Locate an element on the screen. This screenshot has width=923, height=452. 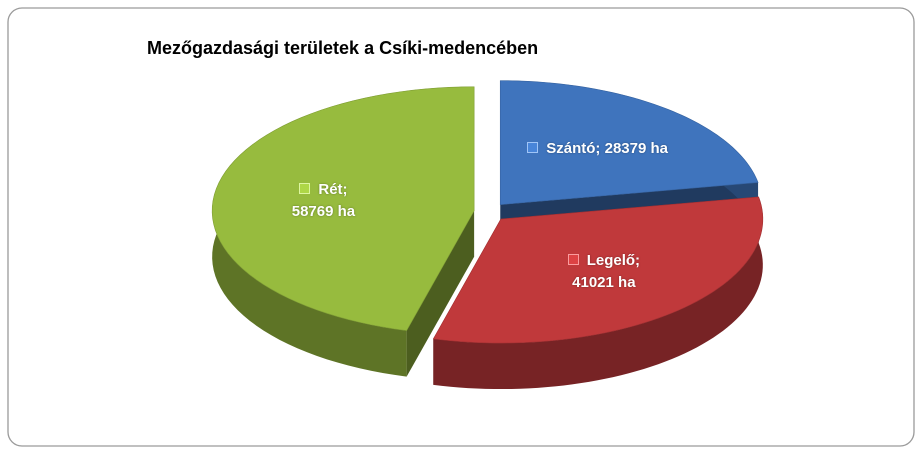
slice-cut-face is located at coordinates (440, 293).